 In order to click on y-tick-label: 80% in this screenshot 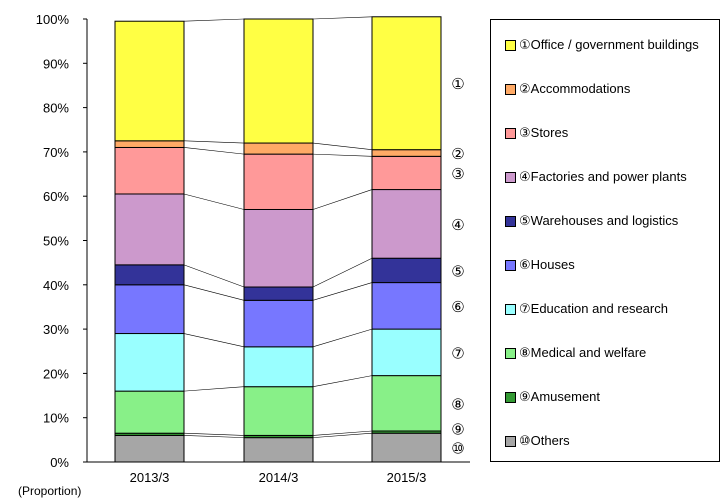, I will do `click(56, 108)`.